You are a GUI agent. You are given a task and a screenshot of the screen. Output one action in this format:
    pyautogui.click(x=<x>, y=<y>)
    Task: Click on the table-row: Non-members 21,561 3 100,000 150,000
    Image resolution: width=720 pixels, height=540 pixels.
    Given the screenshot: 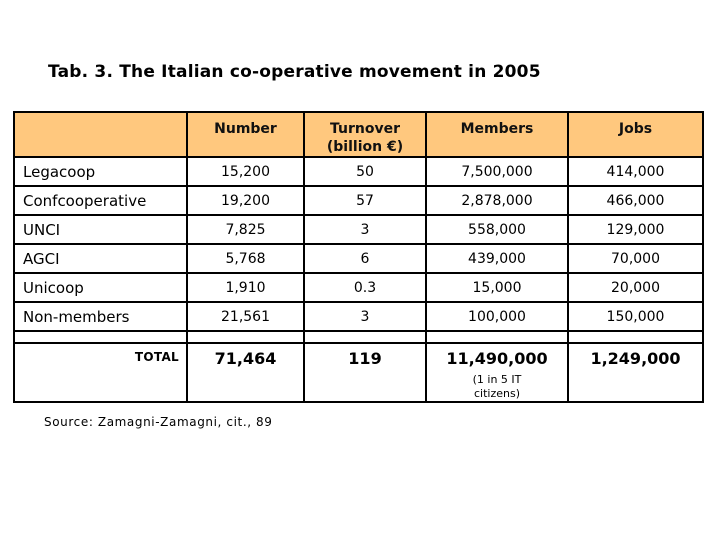 What is the action you would take?
    pyautogui.click(x=358, y=317)
    